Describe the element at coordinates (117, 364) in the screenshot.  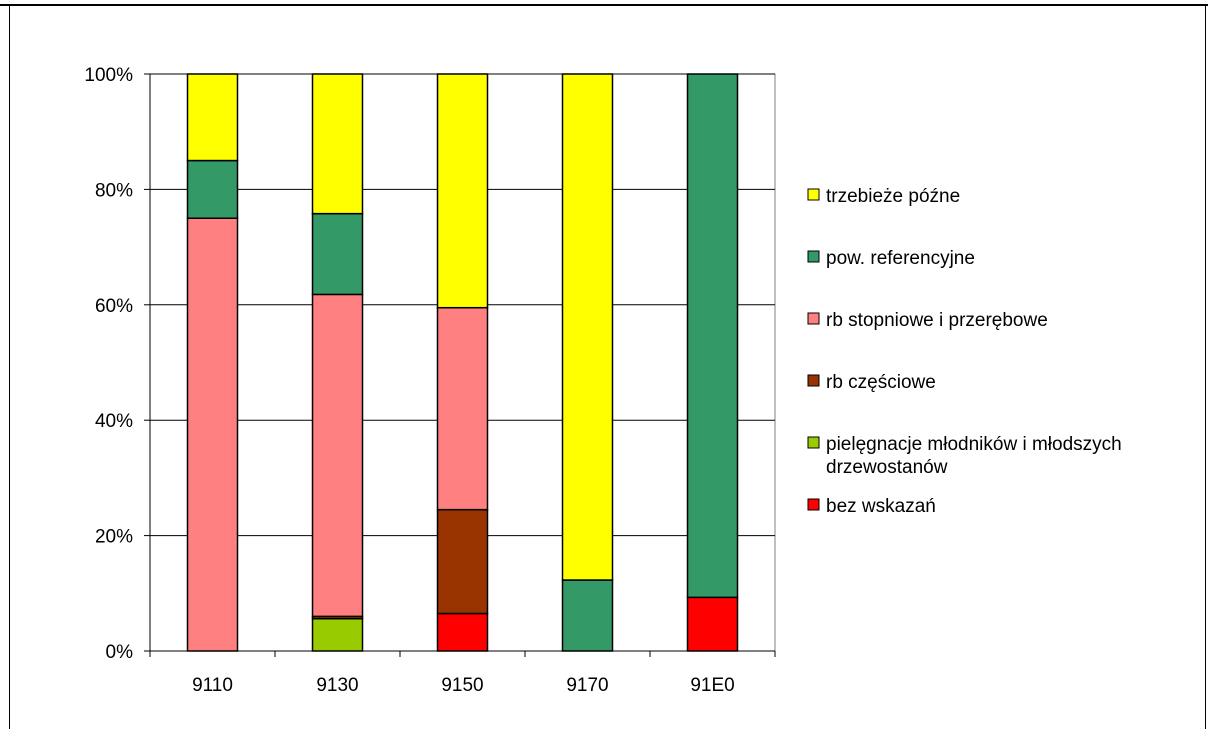
I see `y-axis: 0% 20% 40% 60% 80% 100%` at that location.